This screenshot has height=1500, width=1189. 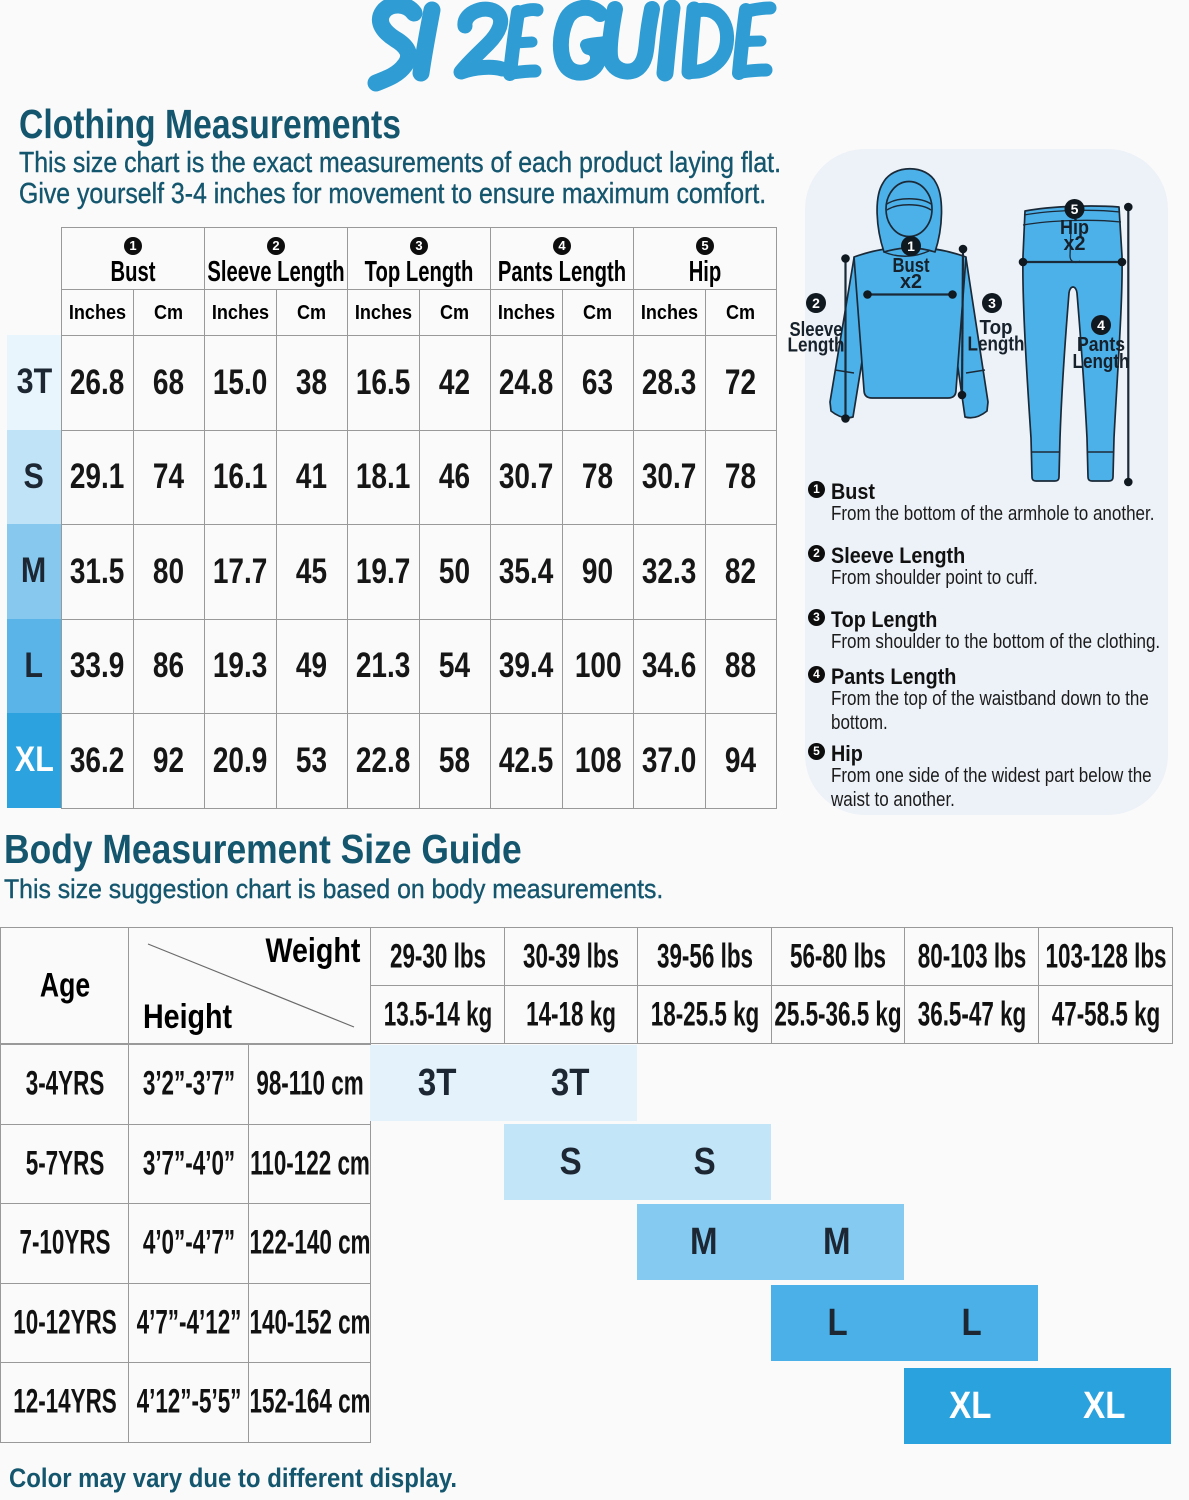 I want to click on svg-text: Hip, so click(x=1074, y=227).